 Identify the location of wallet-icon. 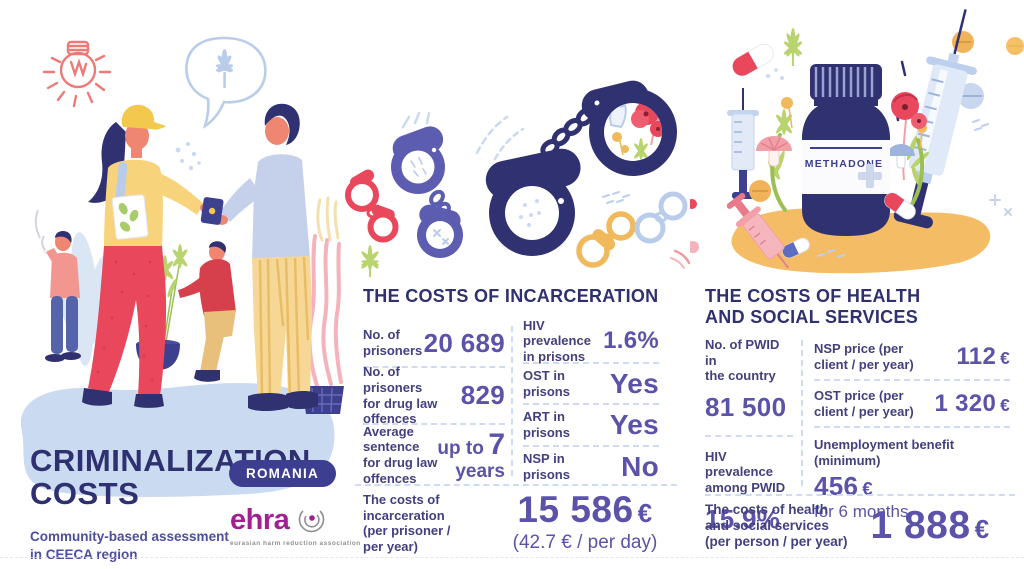
(212, 211).